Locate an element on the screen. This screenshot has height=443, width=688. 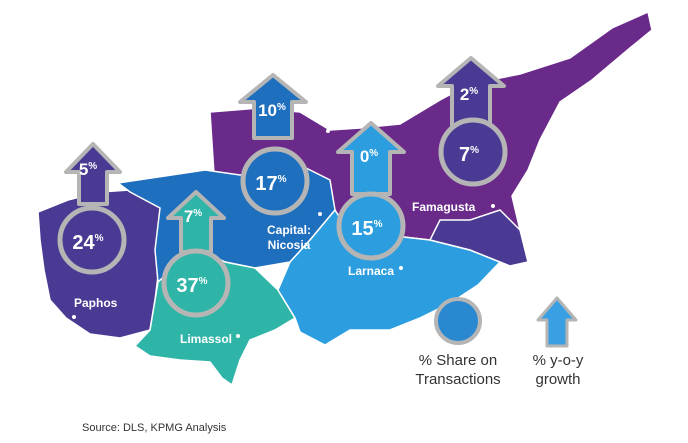
legend-share-label: % Share on is located at coordinates (458, 360).